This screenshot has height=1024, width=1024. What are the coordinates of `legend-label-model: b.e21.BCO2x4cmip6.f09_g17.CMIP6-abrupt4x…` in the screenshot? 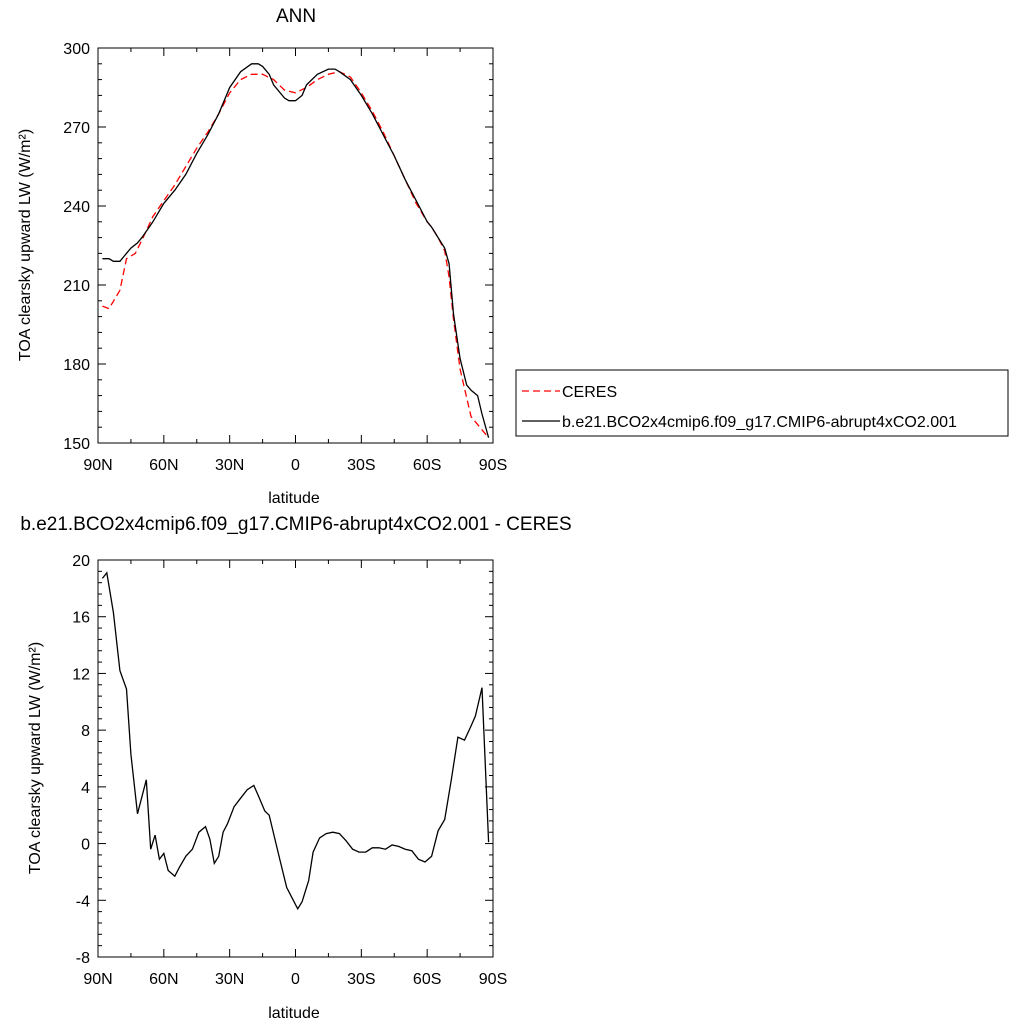 It's located at (759, 422).